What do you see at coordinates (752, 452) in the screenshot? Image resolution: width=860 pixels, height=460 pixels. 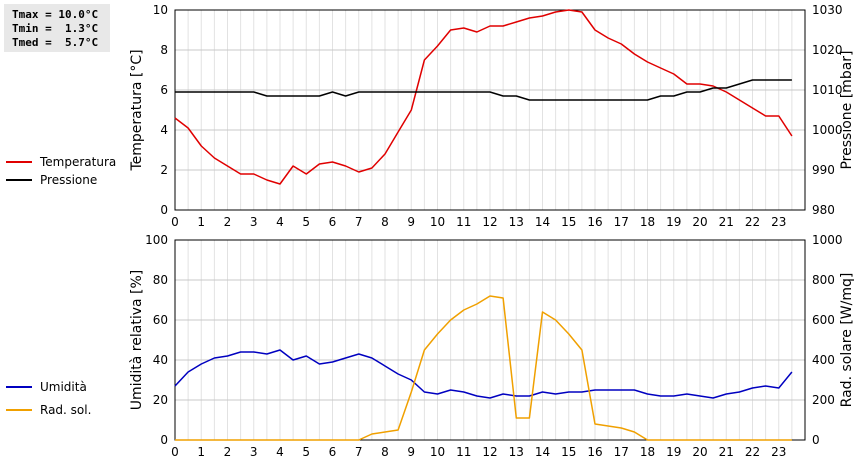 I see `x-tick-label-bottom: 22` at bounding box center [752, 452].